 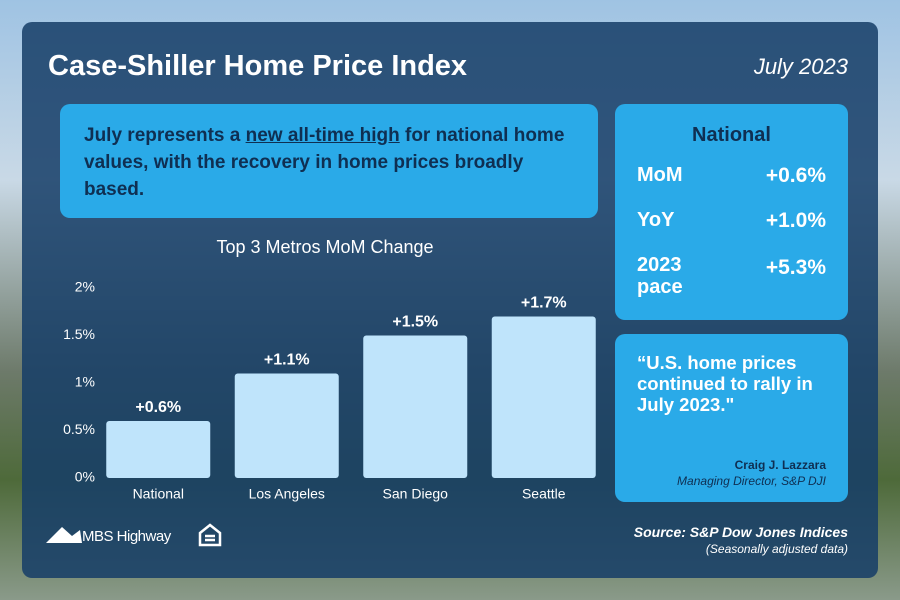 What do you see at coordinates (544, 303) in the screenshot?
I see `value-label: +1.7%` at bounding box center [544, 303].